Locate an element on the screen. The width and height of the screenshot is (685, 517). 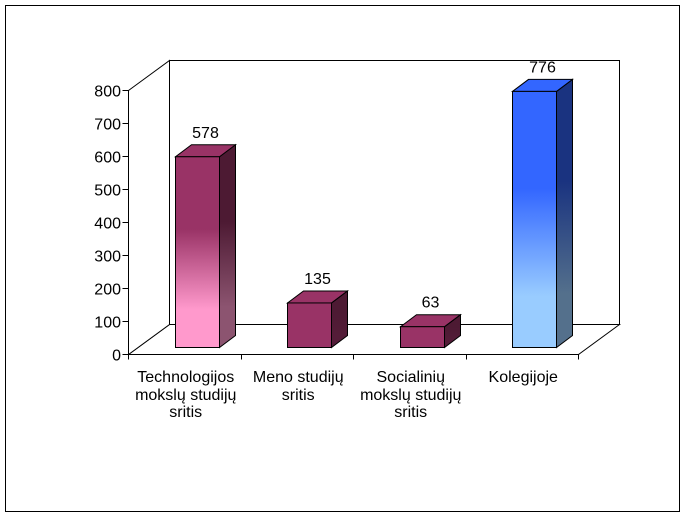
side-wall is located at coordinates (149, 207).